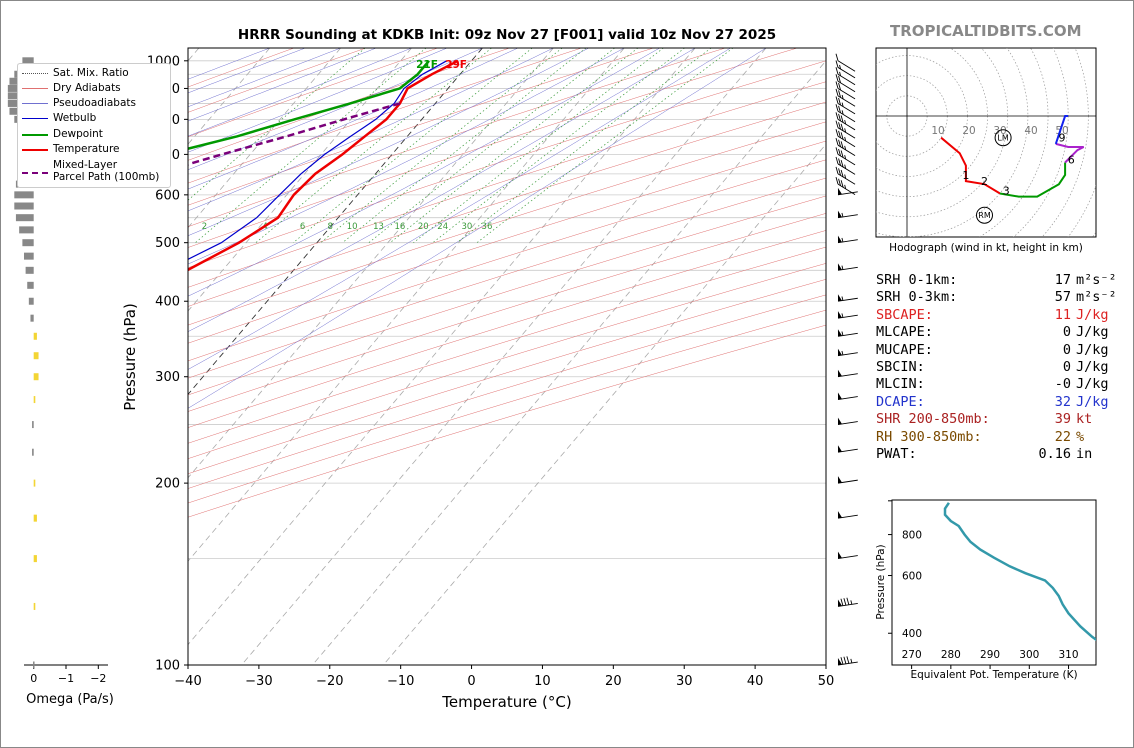 The height and width of the screenshot is (748, 1134). Describe the element at coordinates (996, 315) in the screenshot. I see `stat-row: SBCAPE: 11 J/kg` at that location.